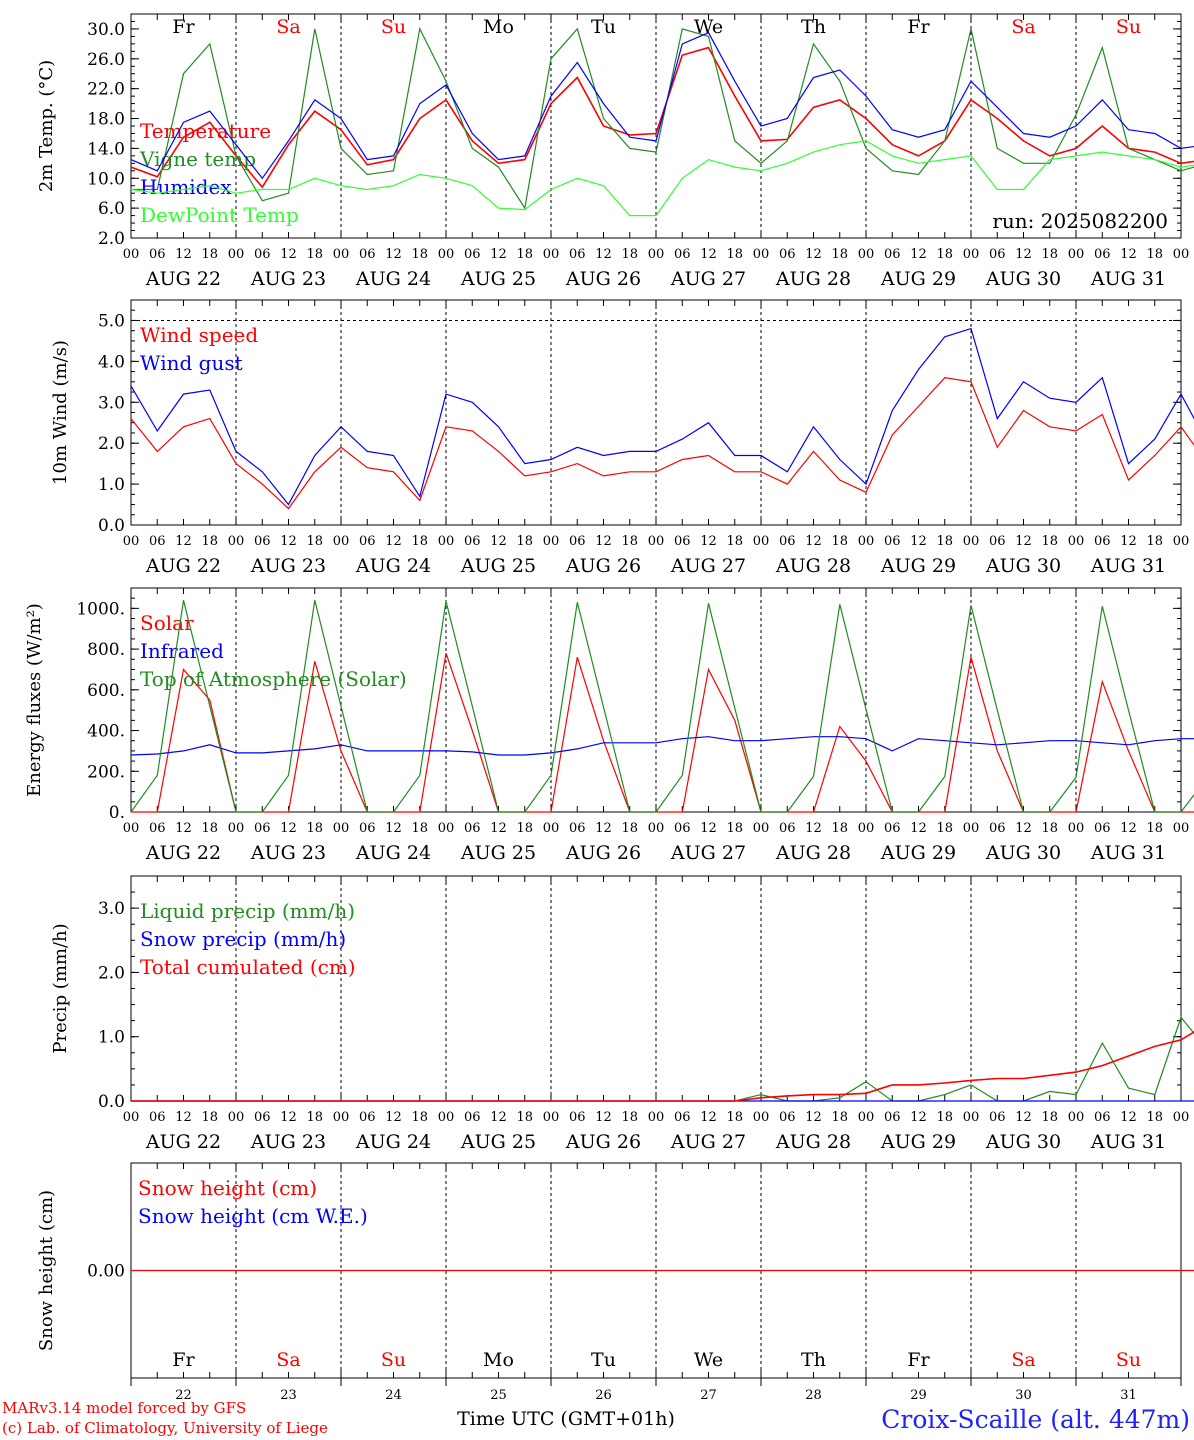 This screenshot has height=1440, width=1194. Describe the element at coordinates (498, 853) in the screenshot. I see `x-date-label: AUG 25` at that location.